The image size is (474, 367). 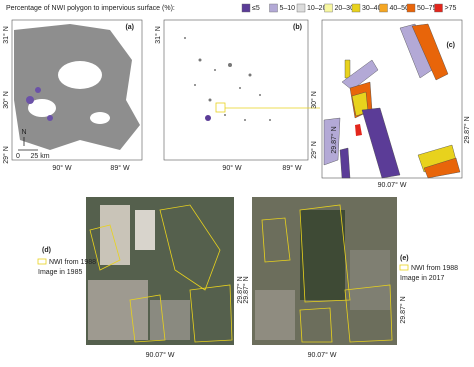 I want to click on legend-label: ≤5, so click(x=256, y=8).